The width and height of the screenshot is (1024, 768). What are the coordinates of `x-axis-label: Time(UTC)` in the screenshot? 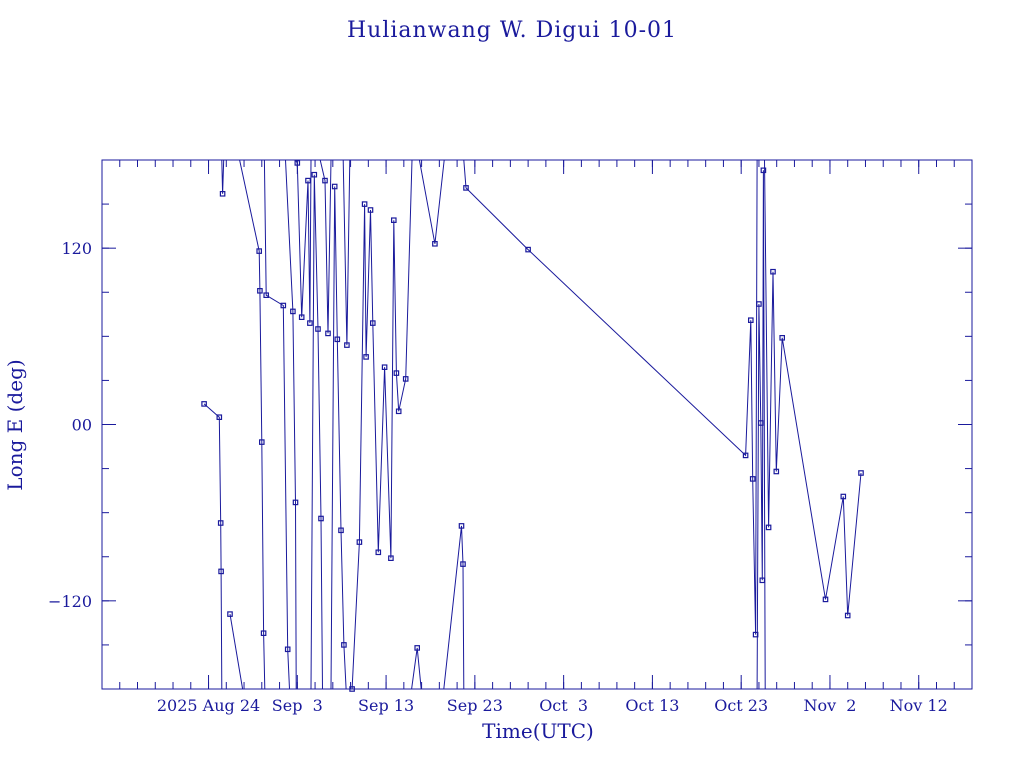 It's located at (538, 731).